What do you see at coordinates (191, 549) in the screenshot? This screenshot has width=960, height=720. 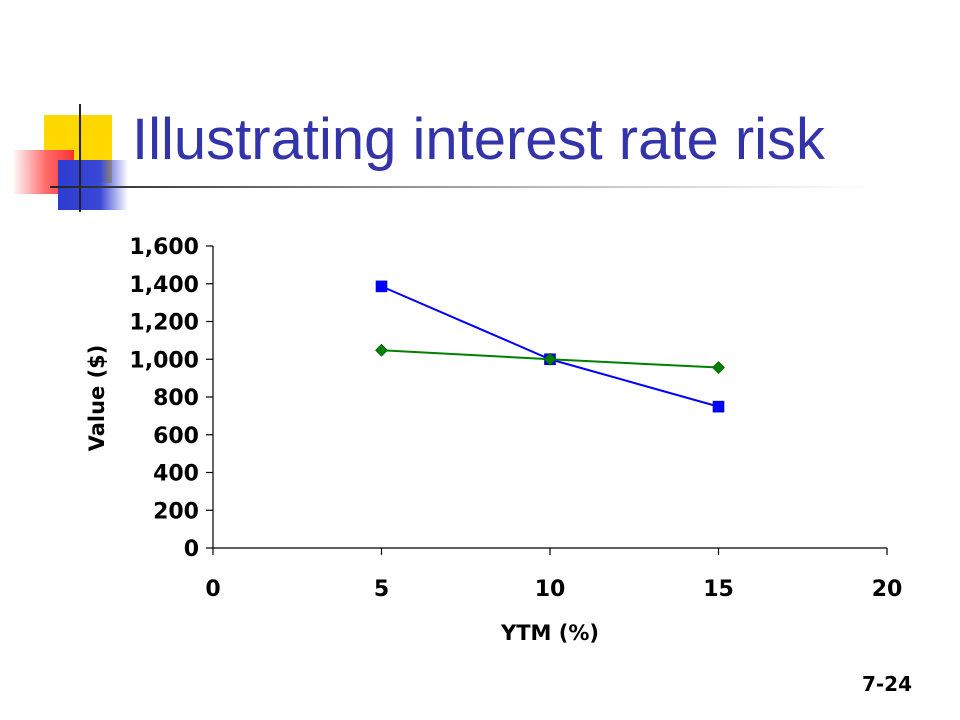 I see `y-tick-label: 0` at bounding box center [191, 549].